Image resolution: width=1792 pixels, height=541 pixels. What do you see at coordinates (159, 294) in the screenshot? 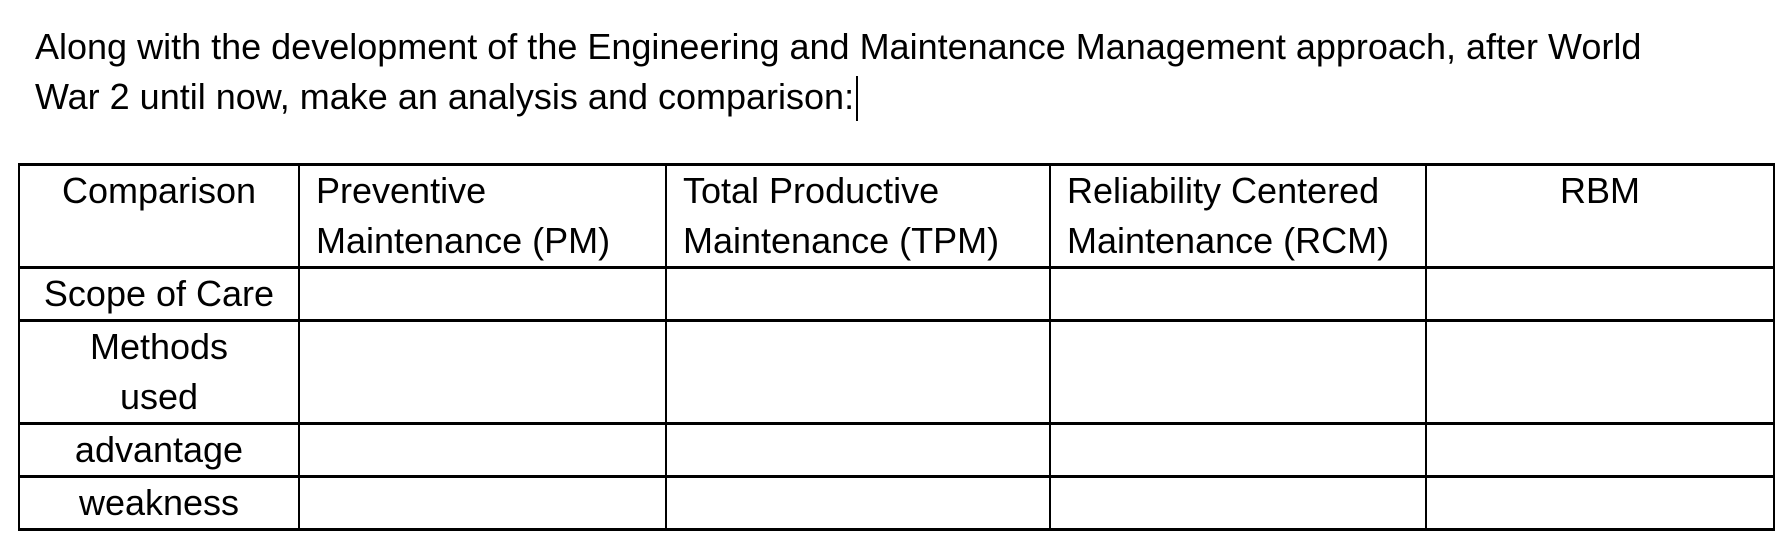
I see `row-label-scope-of-care: Scope of Care` at bounding box center [159, 294].